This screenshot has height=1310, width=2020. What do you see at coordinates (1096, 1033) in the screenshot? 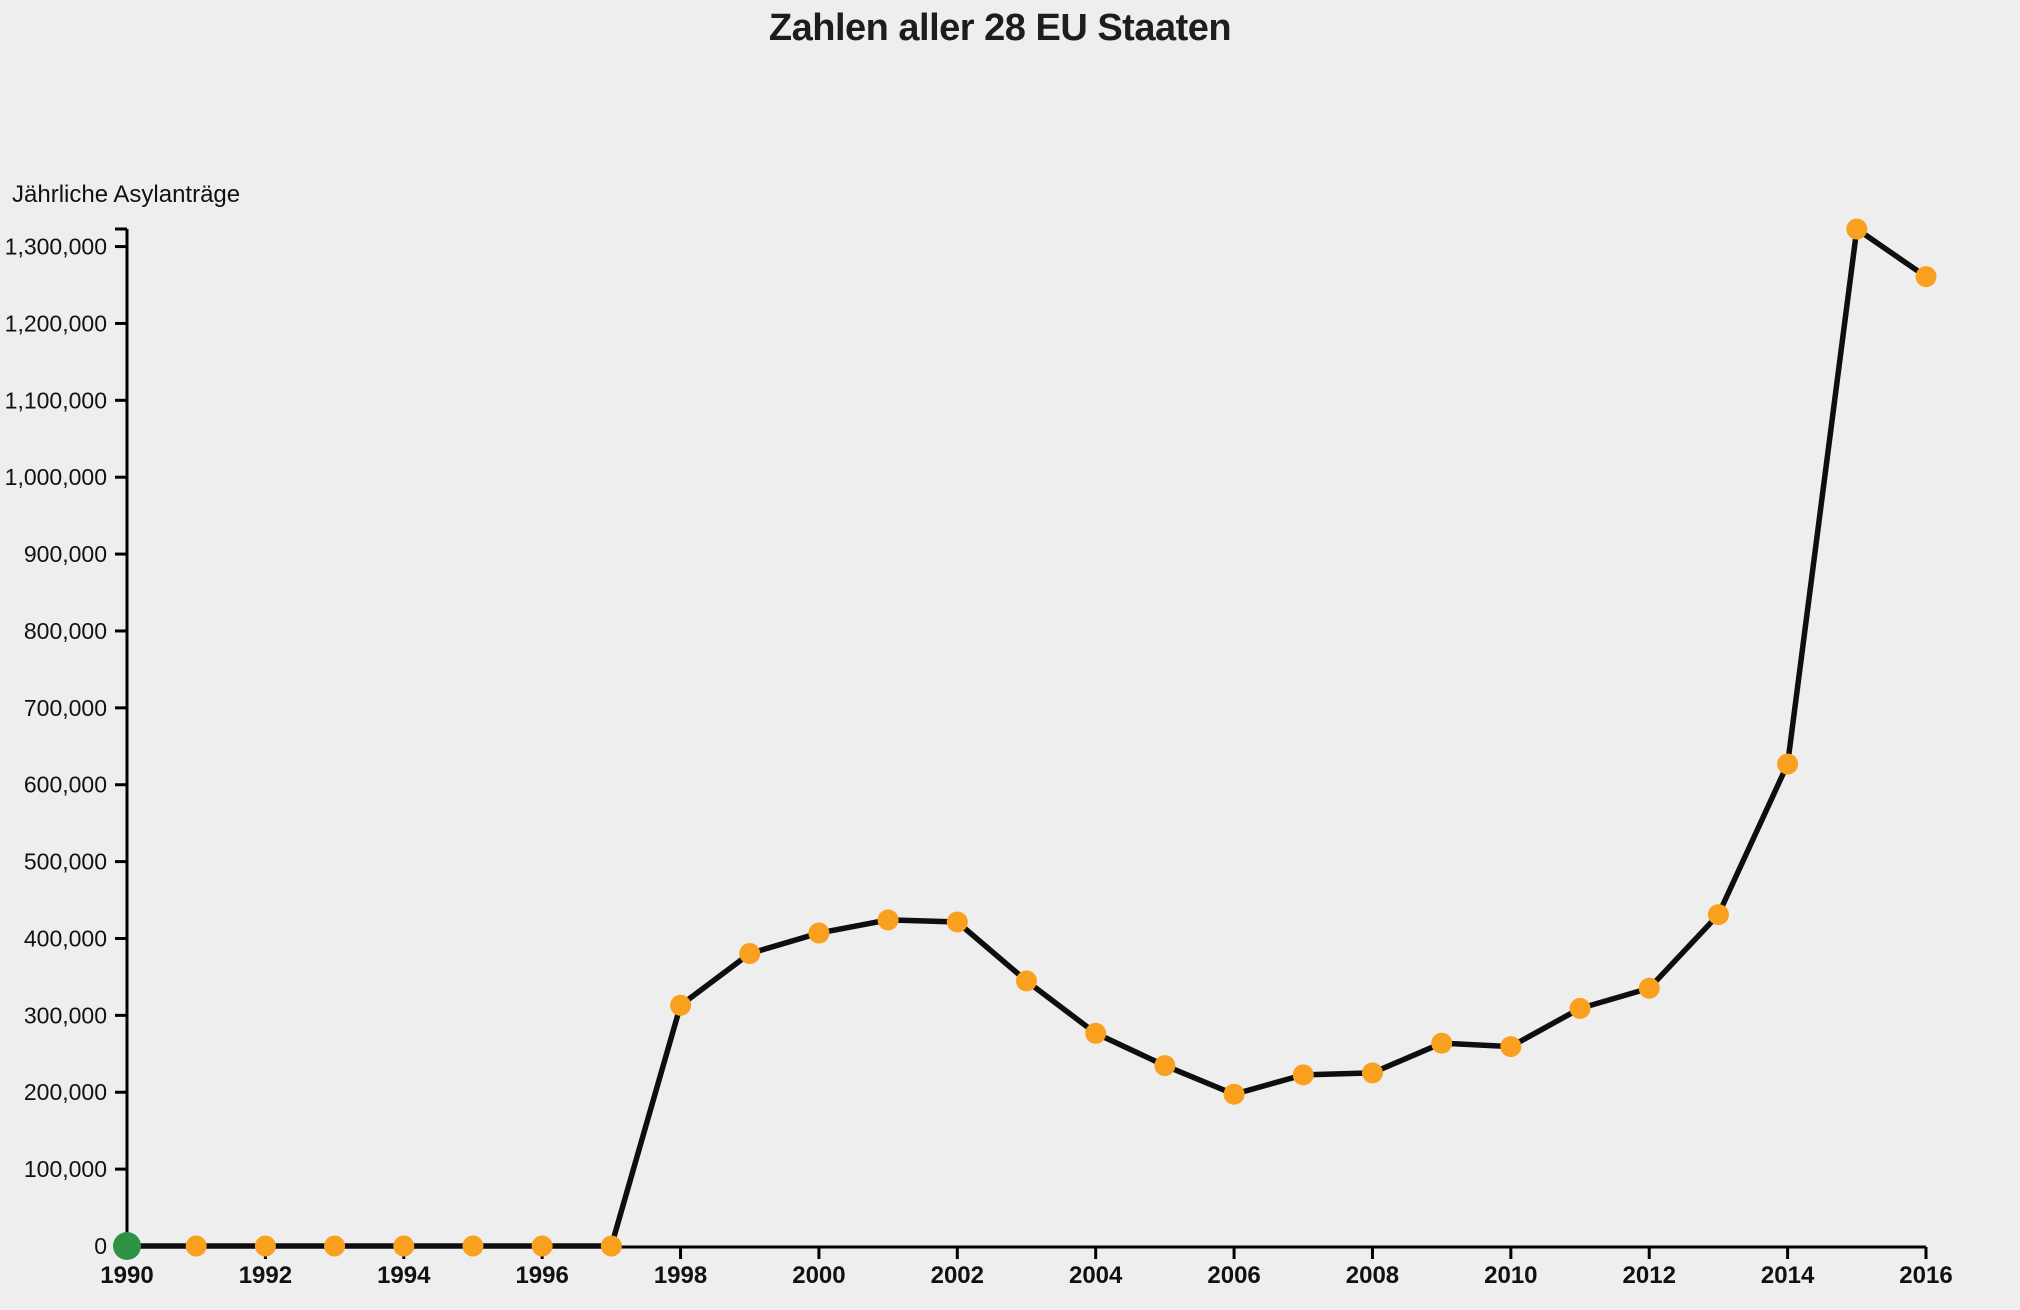
I see `data-point-2004` at bounding box center [1096, 1033].